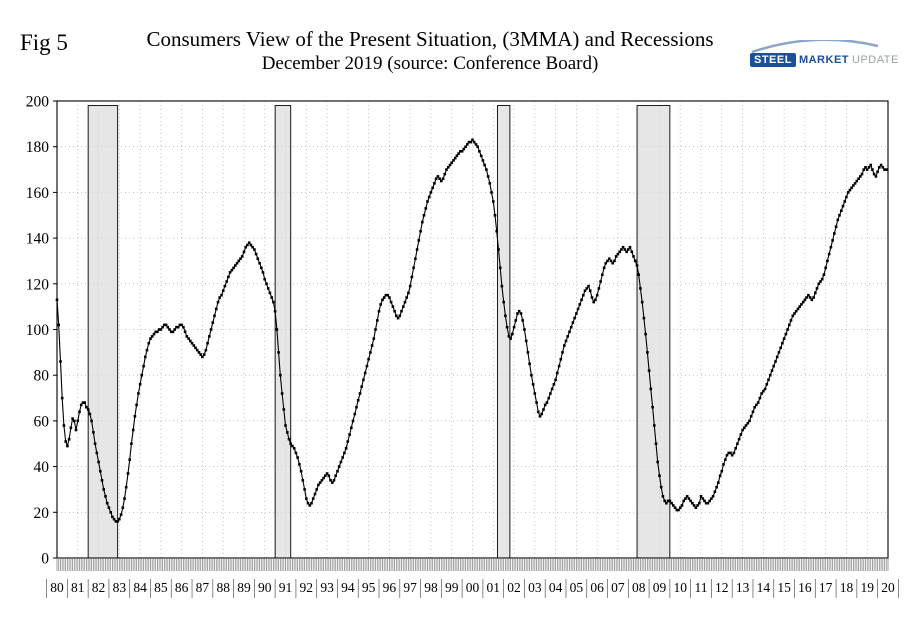 This screenshot has width=910, height=622. I want to click on x-tick-label: 01, so click(494, 587).